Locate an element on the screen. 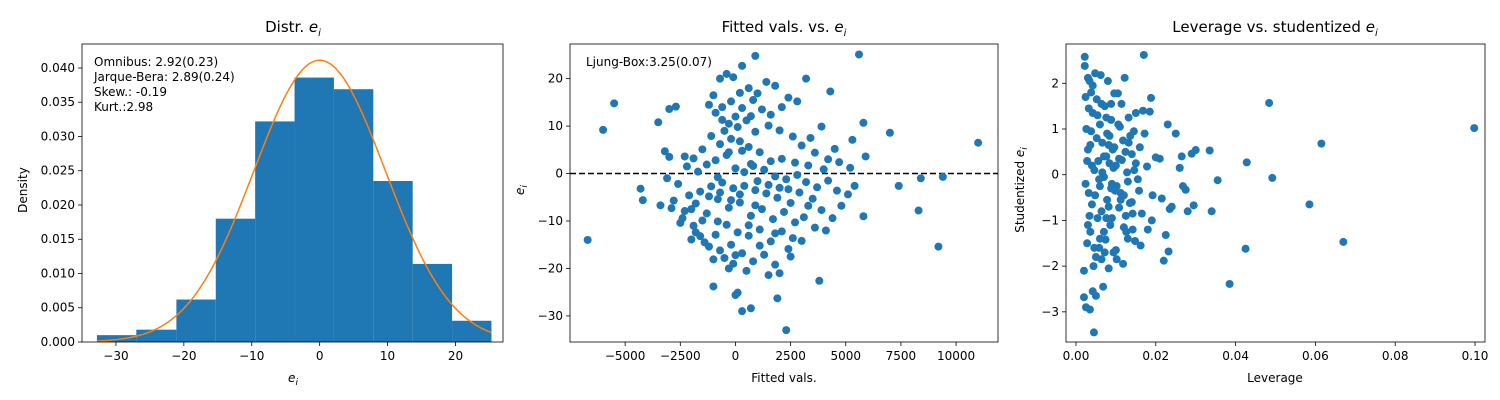 The image size is (1500, 400). panel-title: Leverage vs. studentized ei is located at coordinates (1275, 28).